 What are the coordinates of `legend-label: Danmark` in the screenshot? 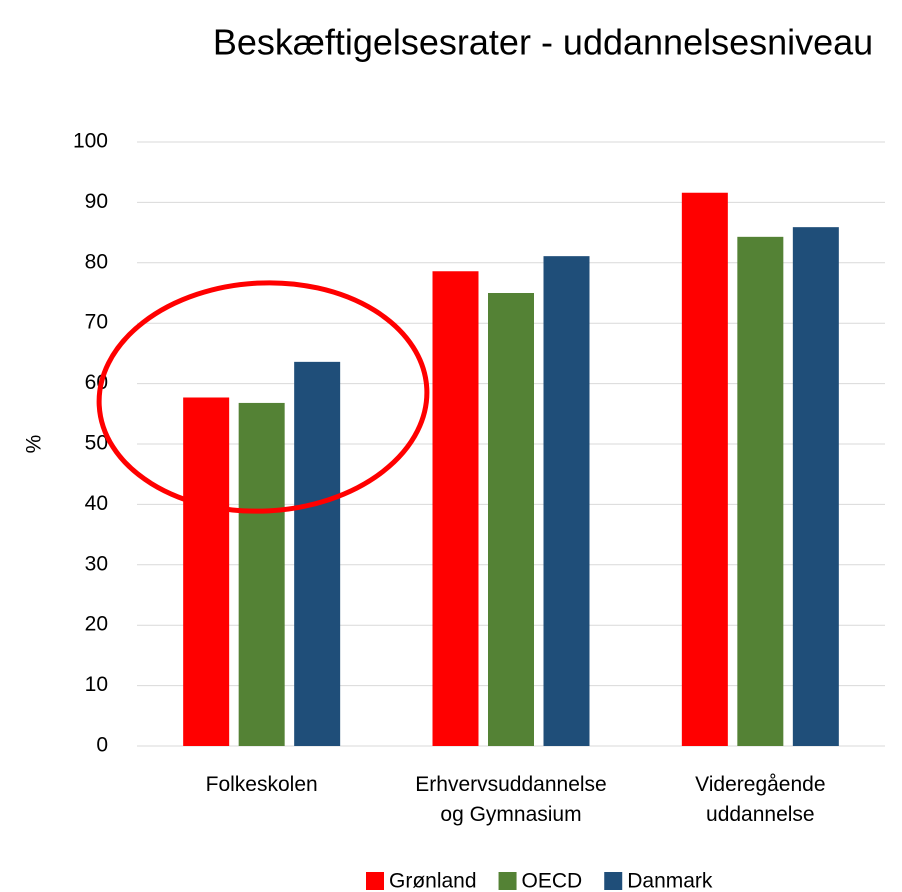 It's located at (670, 881).